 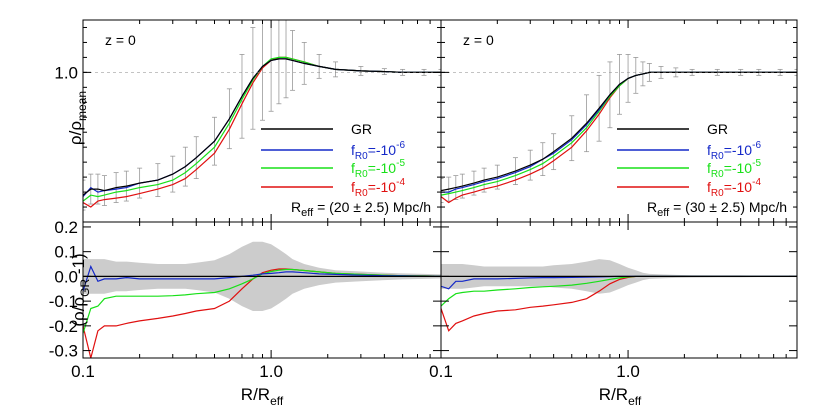 I want to click on legend-label-fR4-1: fR0=-10-4, so click(x=734, y=188).